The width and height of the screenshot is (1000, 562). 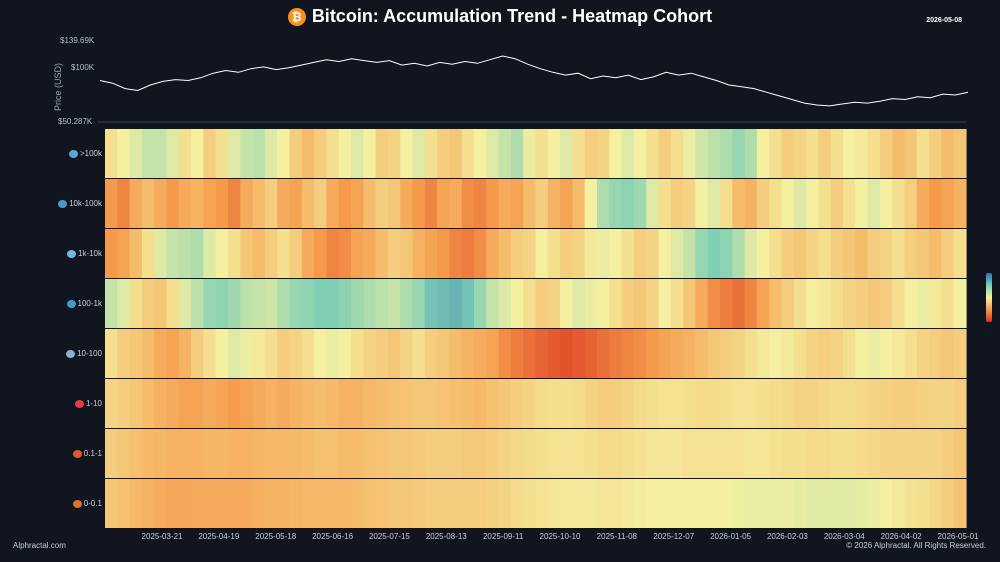 I want to click on x-tick-label: 2025-04-19, so click(x=219, y=536).